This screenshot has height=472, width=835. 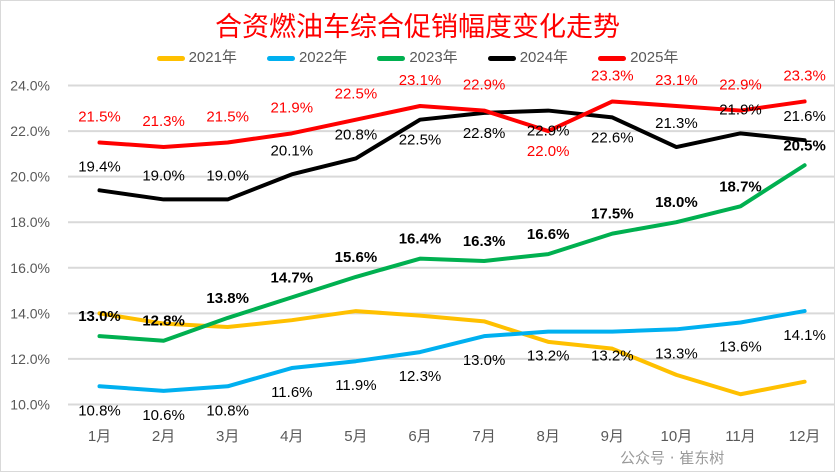 What do you see at coordinates (30, 222) in the screenshot?
I see `y-tick-label: 18.0%` at bounding box center [30, 222].